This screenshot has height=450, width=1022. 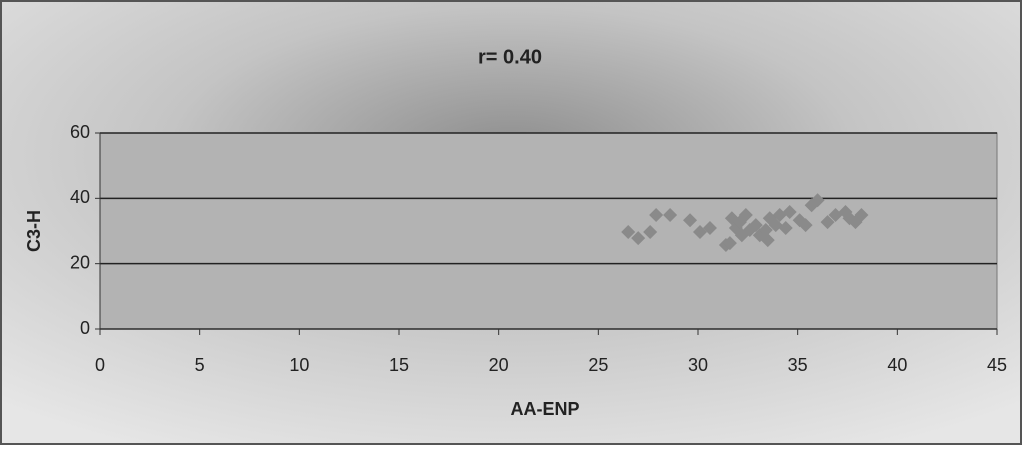 What do you see at coordinates (399, 365) in the screenshot?
I see `x-tick-label: 15` at bounding box center [399, 365].